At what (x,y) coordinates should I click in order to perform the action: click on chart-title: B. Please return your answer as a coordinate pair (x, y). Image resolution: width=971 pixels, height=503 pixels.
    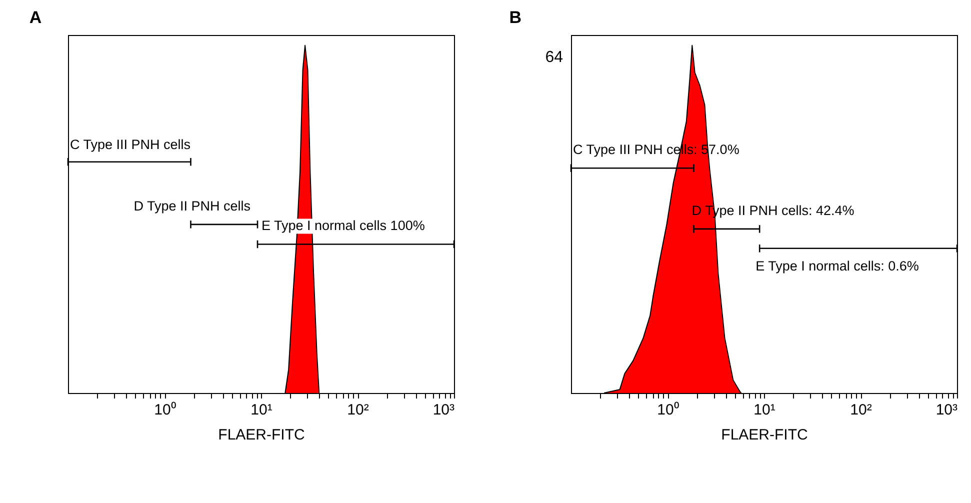
    Looking at the image, I should click on (515, 17).